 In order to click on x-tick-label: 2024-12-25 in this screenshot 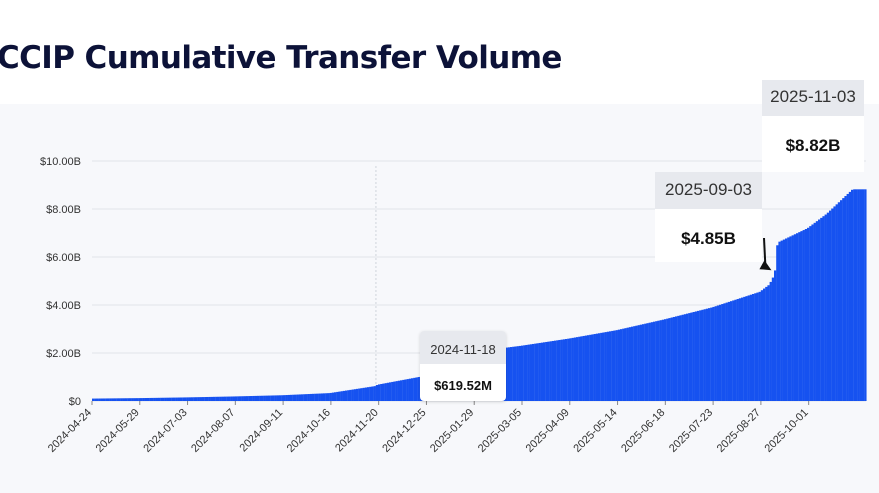, I will do `click(404, 431)`.